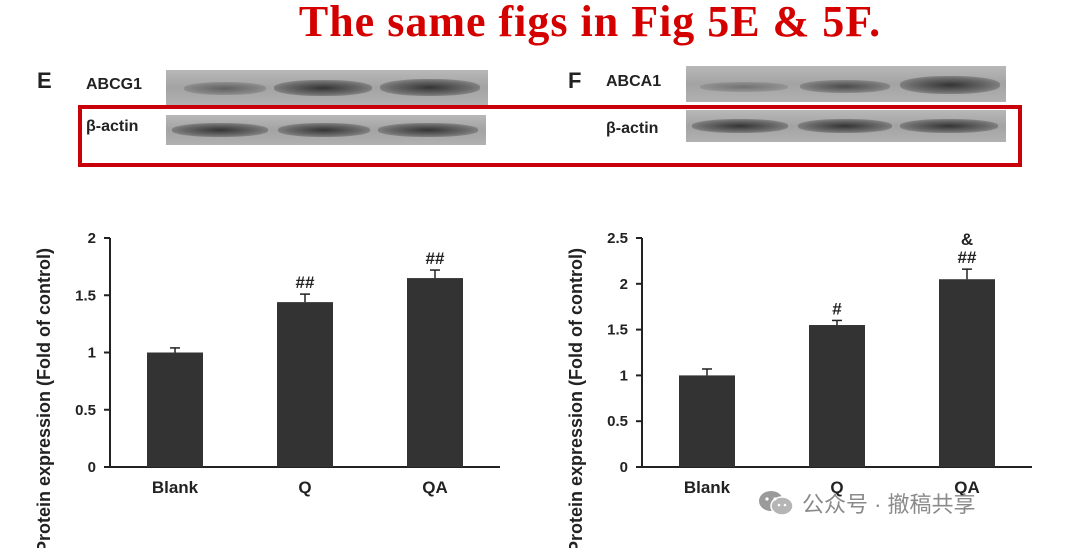 Image resolution: width=1080 pixels, height=548 pixels. Describe the element at coordinates (967, 239) in the screenshot. I see `significance-marker: &` at that location.